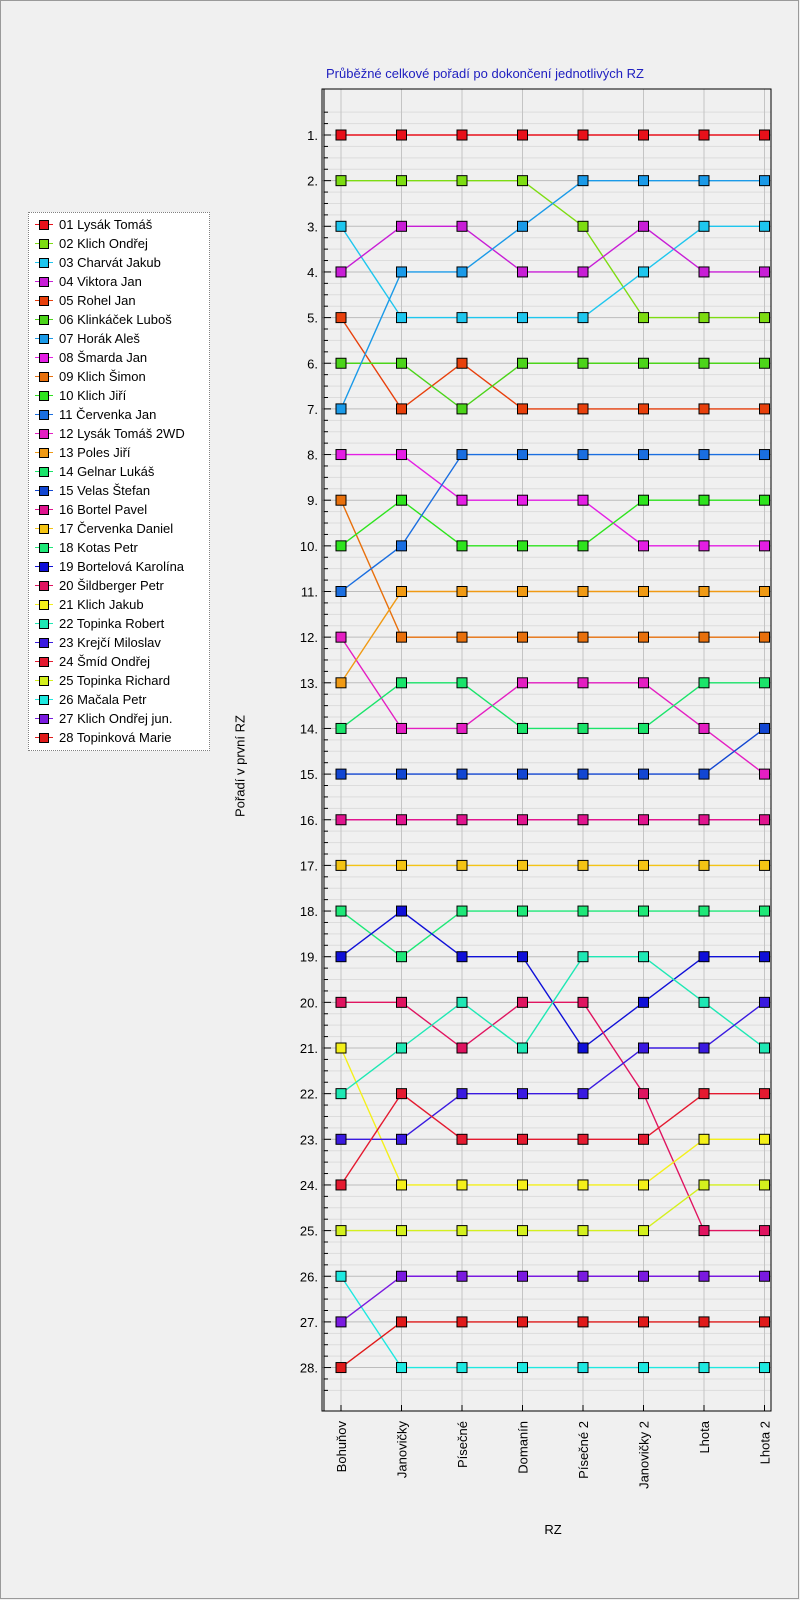  Describe the element at coordinates (105, 490) in the screenshot. I see `legend-label: 15 Velas Štefan` at that location.